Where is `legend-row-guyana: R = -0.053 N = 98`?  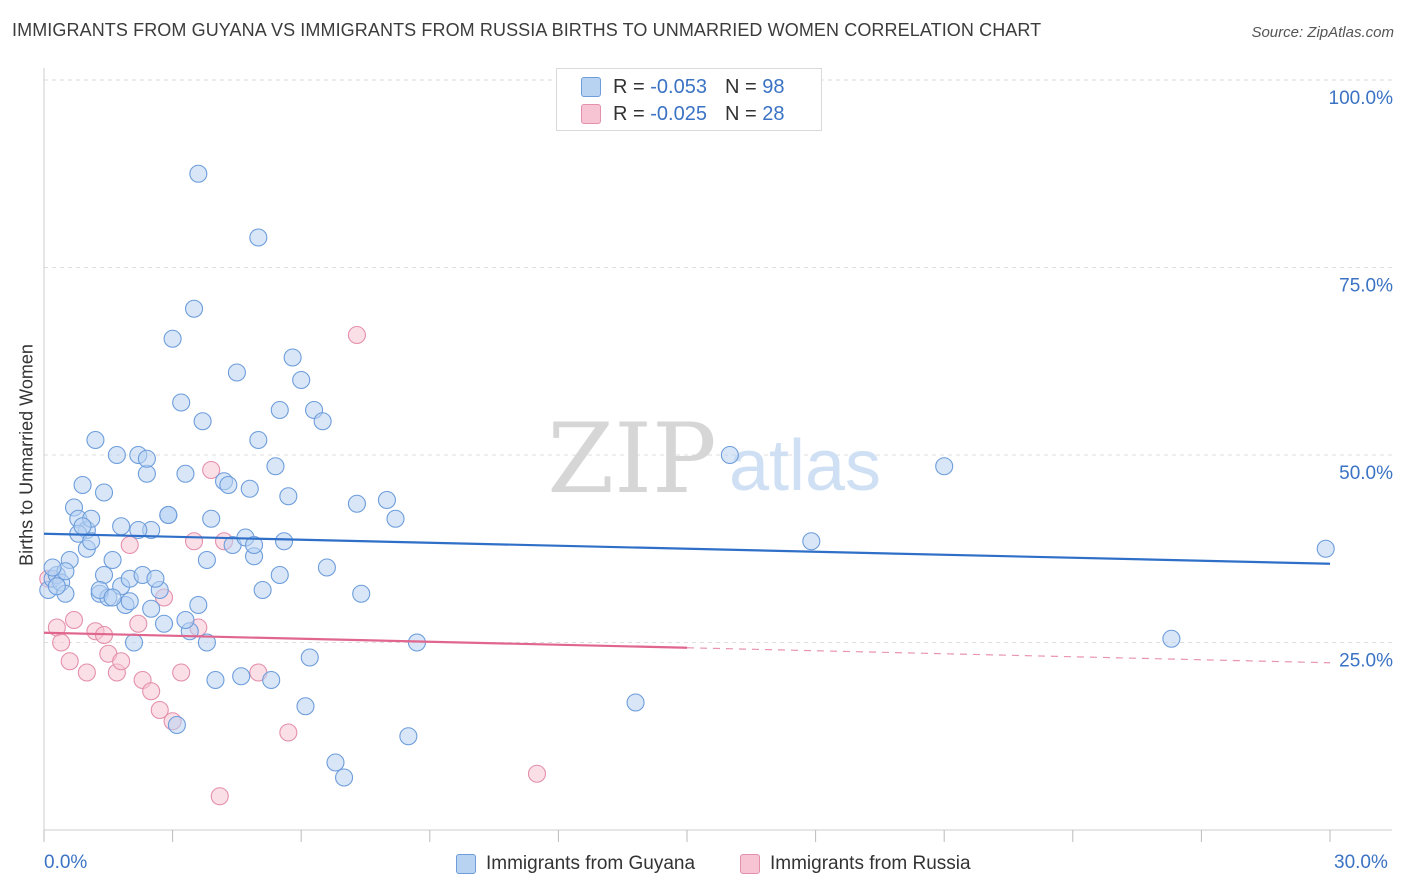 legend-row-guyana: R = -0.053 N = 98 is located at coordinates (682, 87).